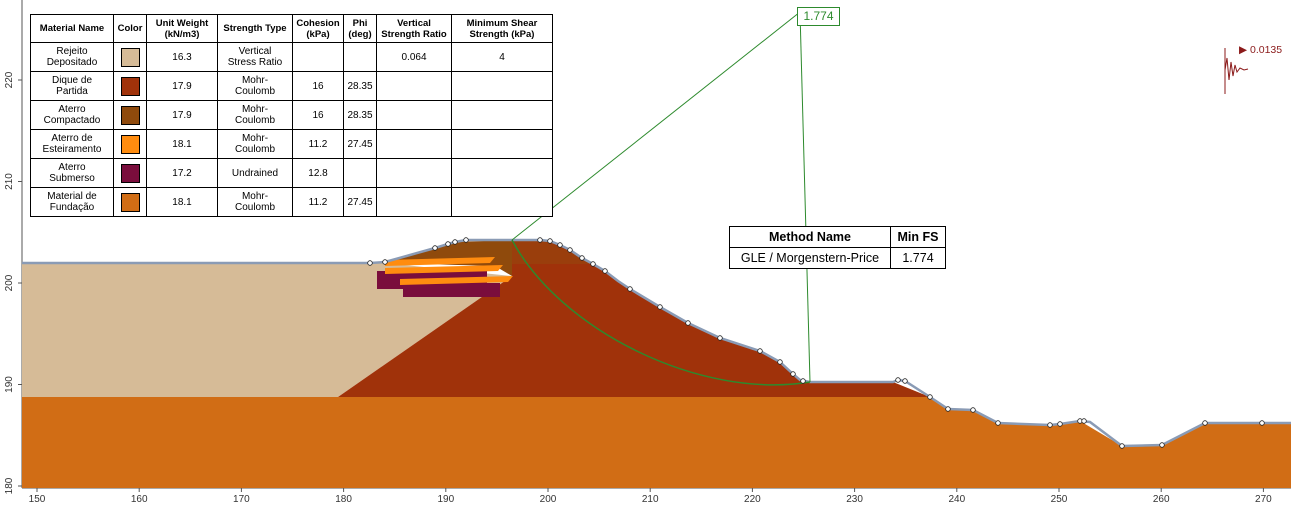 This screenshot has height=506, width=1291. I want to click on y-tick-label: 180, so click(9, 485).